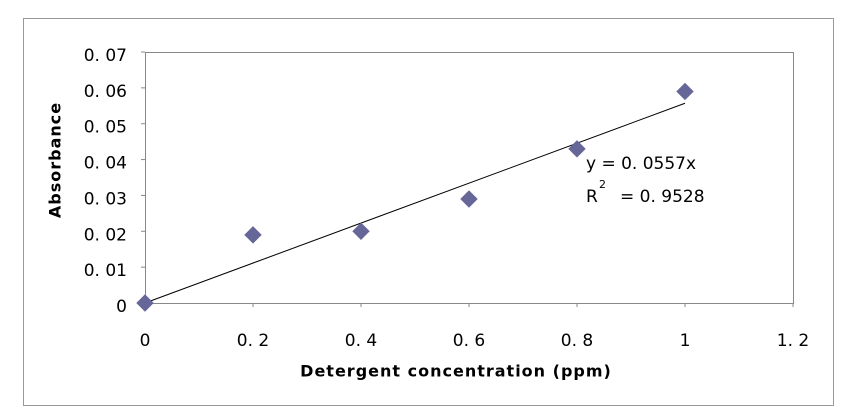 Image resolution: width=849 pixels, height=418 pixels. I want to click on r2-value: = 0. 9528, so click(662, 197).